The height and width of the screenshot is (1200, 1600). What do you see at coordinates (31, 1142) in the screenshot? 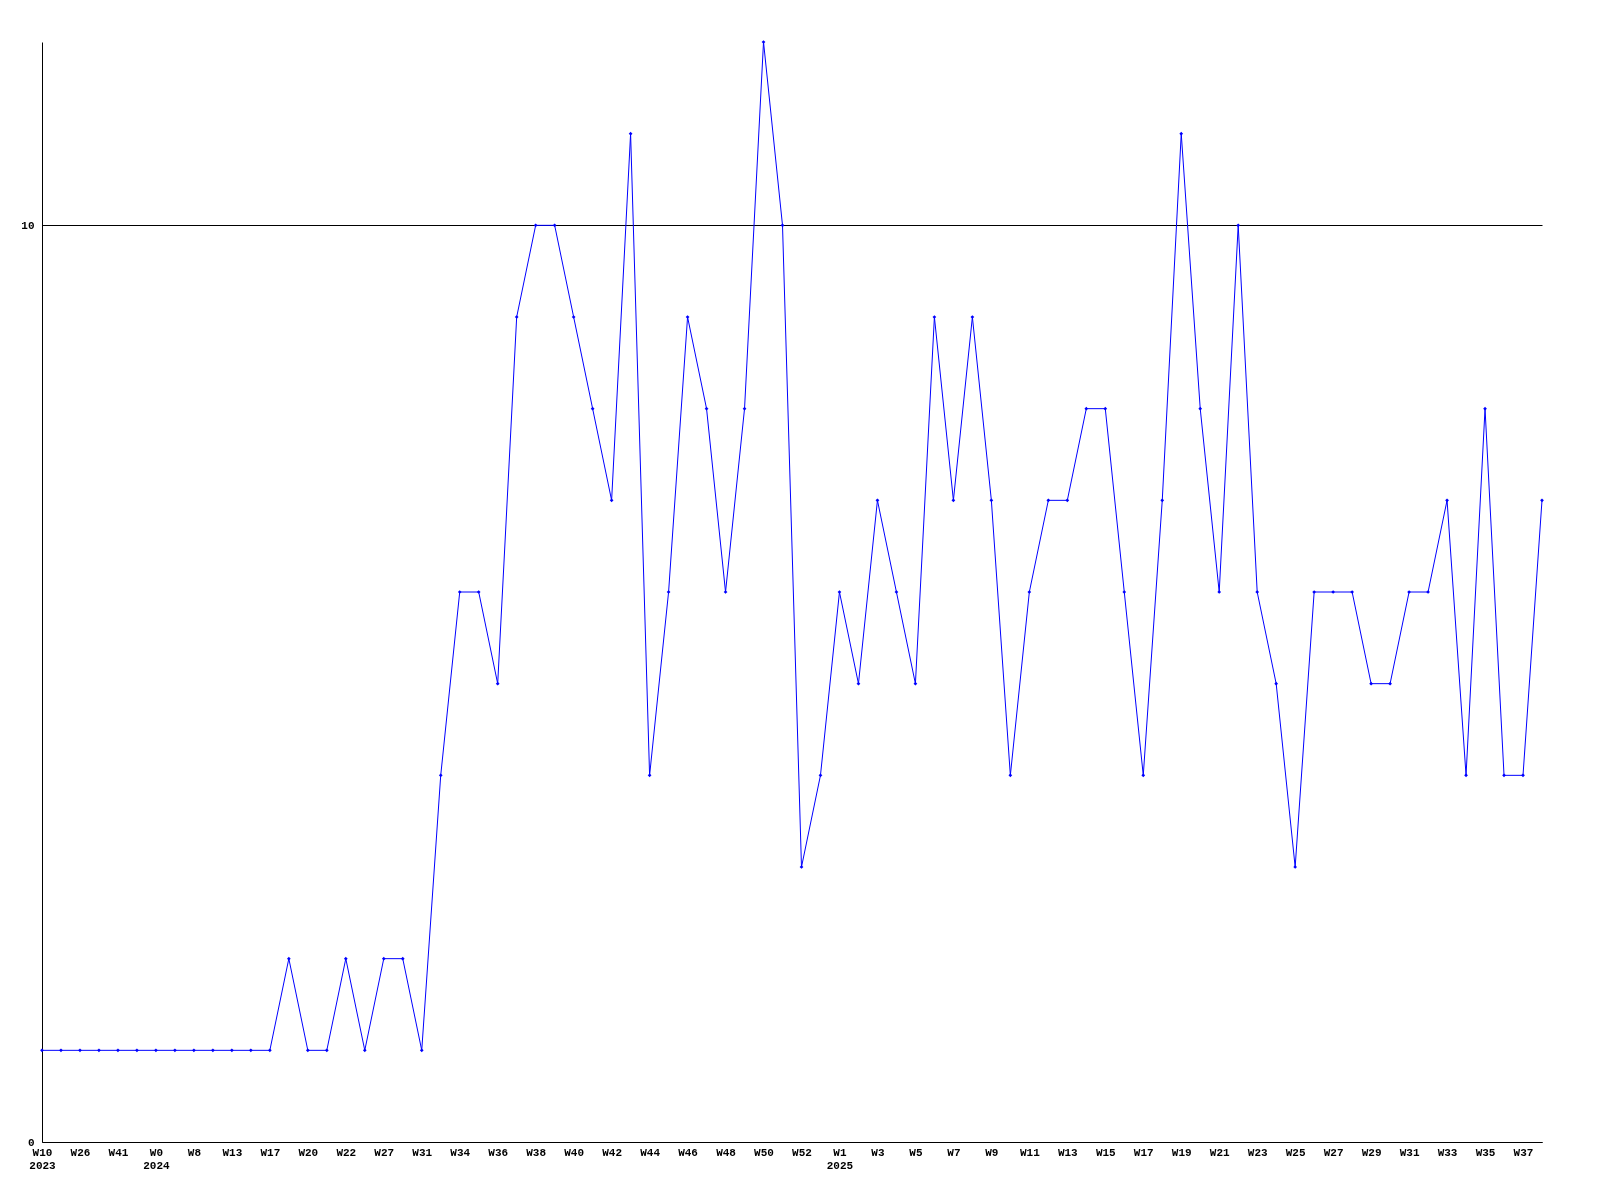
I see `y-tick-label: 0` at bounding box center [31, 1142].